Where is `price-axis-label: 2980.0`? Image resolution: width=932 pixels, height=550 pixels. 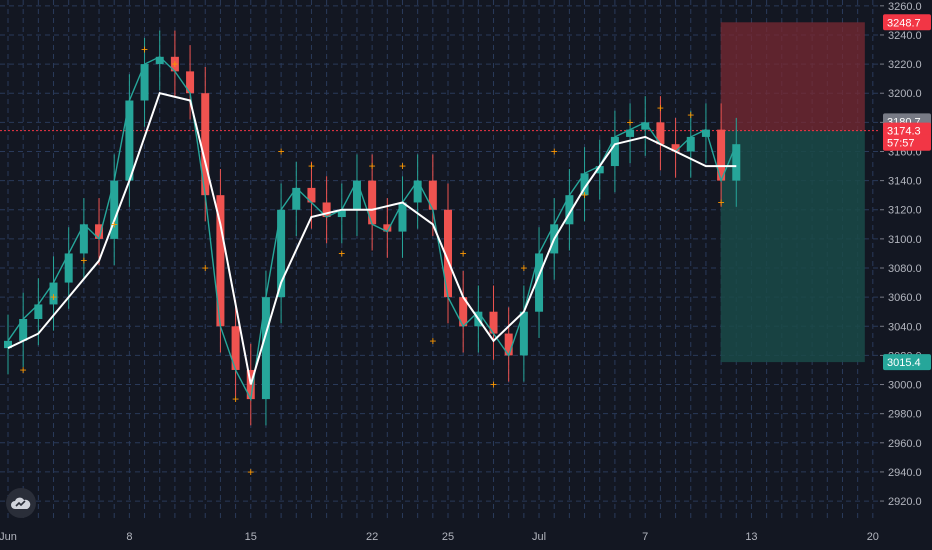 price-axis-label: 2980.0 is located at coordinates (905, 415).